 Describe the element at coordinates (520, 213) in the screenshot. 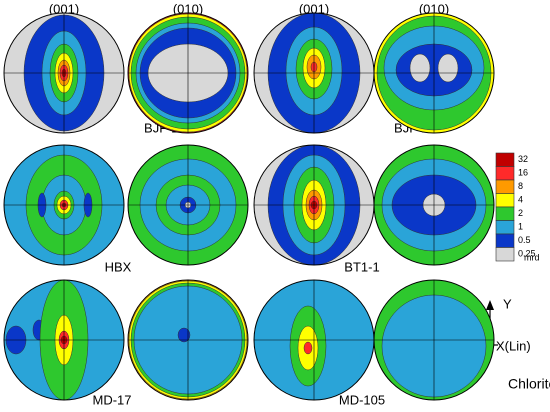

I see `legend-label: 2` at that location.